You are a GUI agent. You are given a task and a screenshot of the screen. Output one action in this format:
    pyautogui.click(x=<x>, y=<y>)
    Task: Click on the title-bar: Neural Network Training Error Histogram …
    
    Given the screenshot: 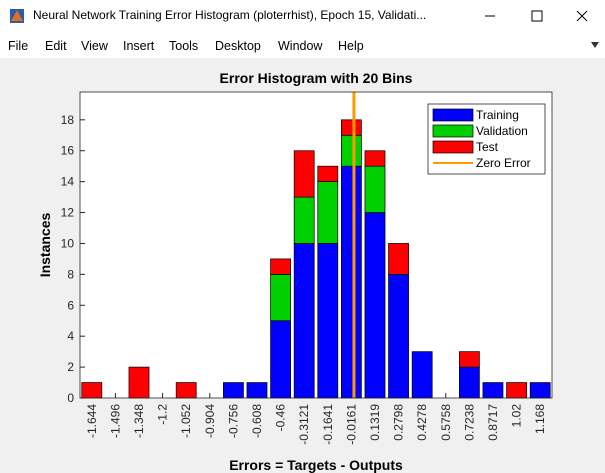 What is the action you would take?
    pyautogui.click(x=302, y=16)
    